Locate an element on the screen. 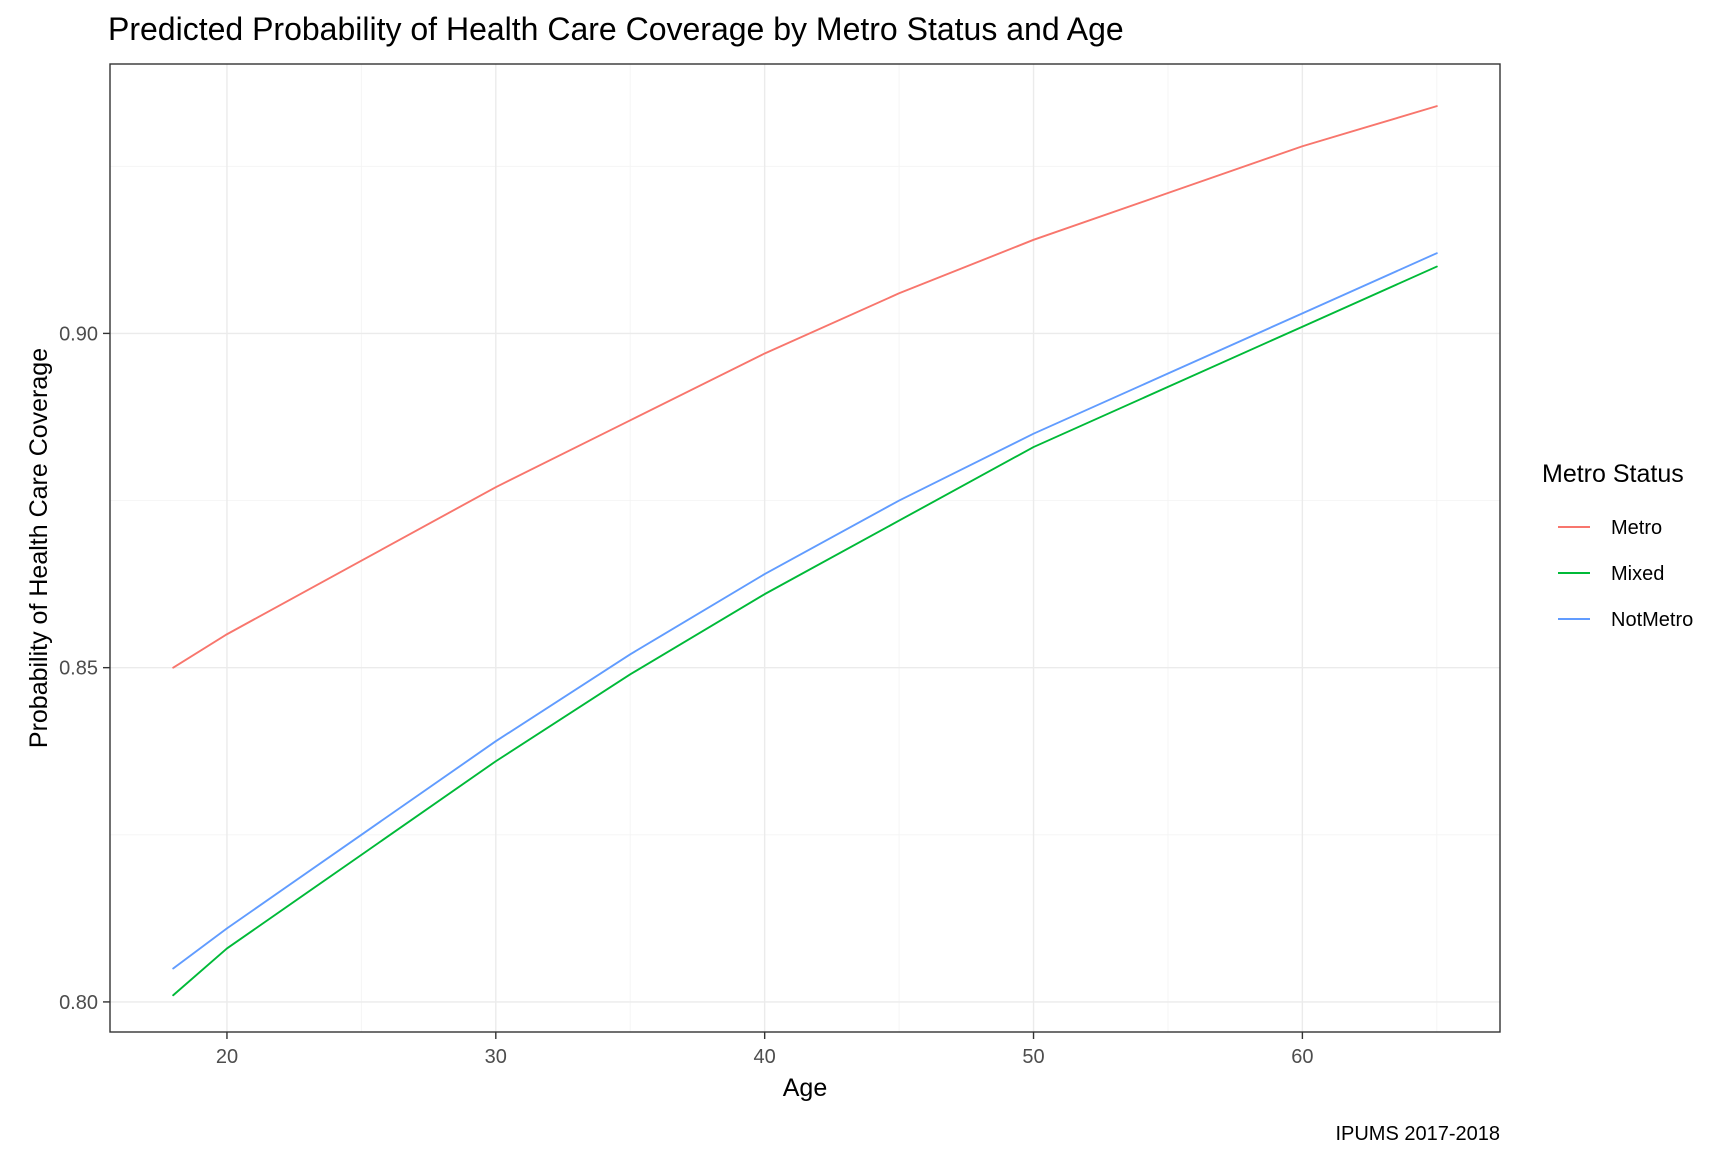  y-axis: 0.80 0.85 0.90 is located at coordinates (84, 668).